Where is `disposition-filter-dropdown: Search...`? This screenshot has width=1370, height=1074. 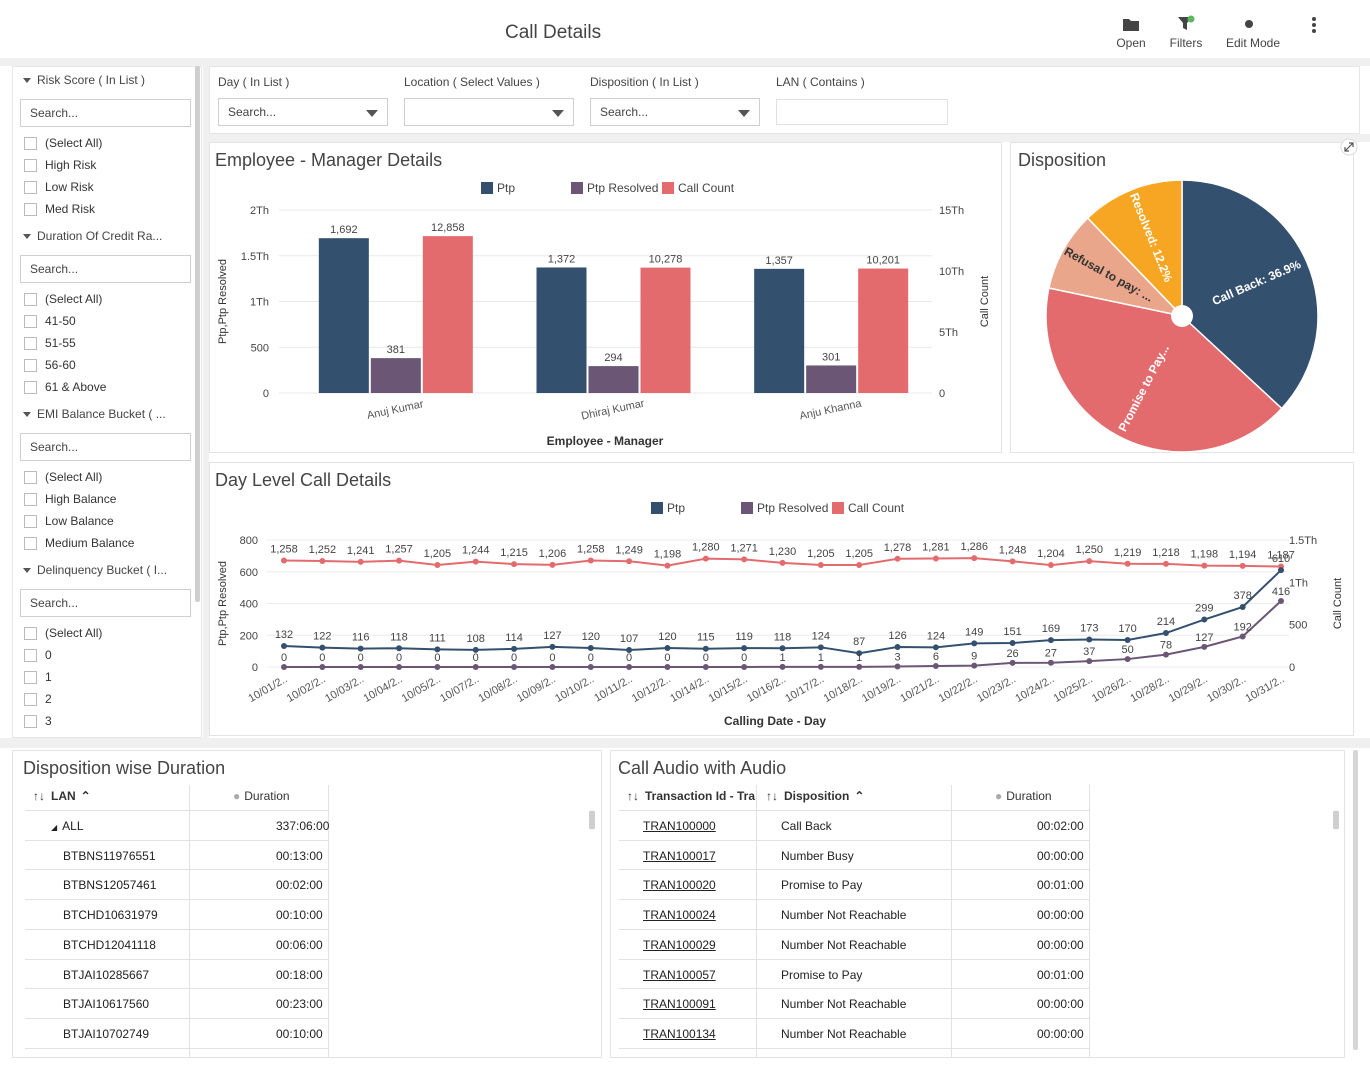 disposition-filter-dropdown: Search... is located at coordinates (675, 112).